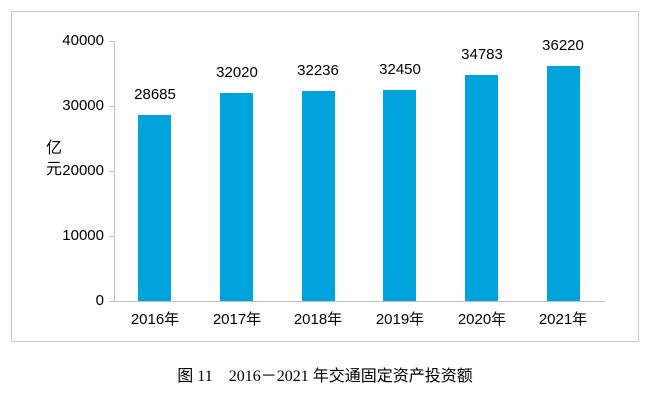 The width and height of the screenshot is (650, 401). Describe the element at coordinates (318, 196) in the screenshot. I see `bar-2018年` at that location.